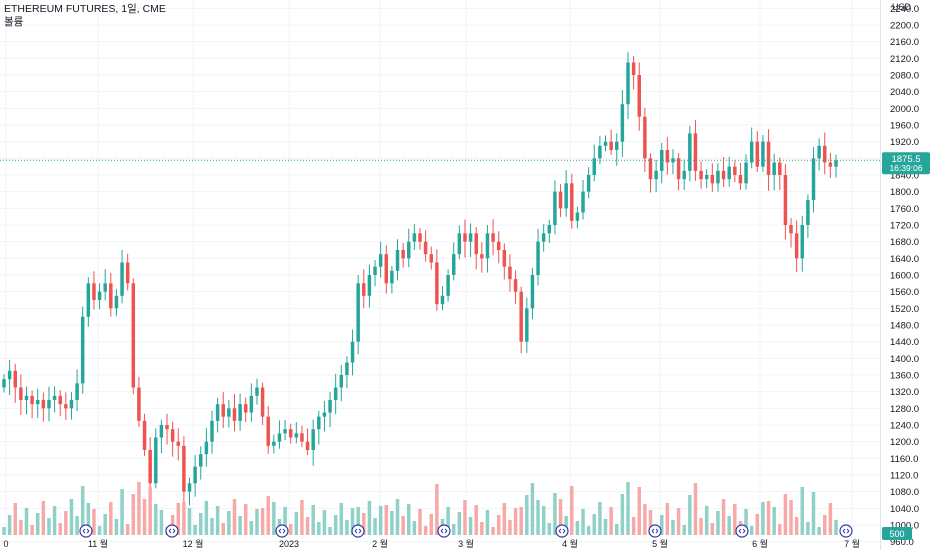 This screenshot has height=550, width=932. Describe the element at coordinates (904, 9) in the screenshot. I see `y-tick-label: 2240.0` at that location.